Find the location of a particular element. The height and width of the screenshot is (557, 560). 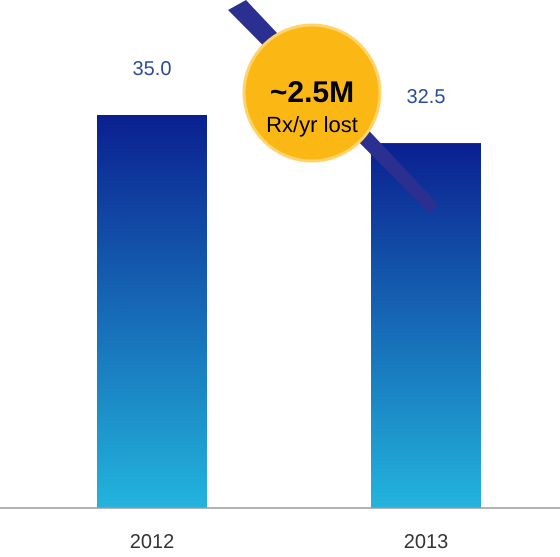

x-tick-label: 2012 is located at coordinates (152, 542).